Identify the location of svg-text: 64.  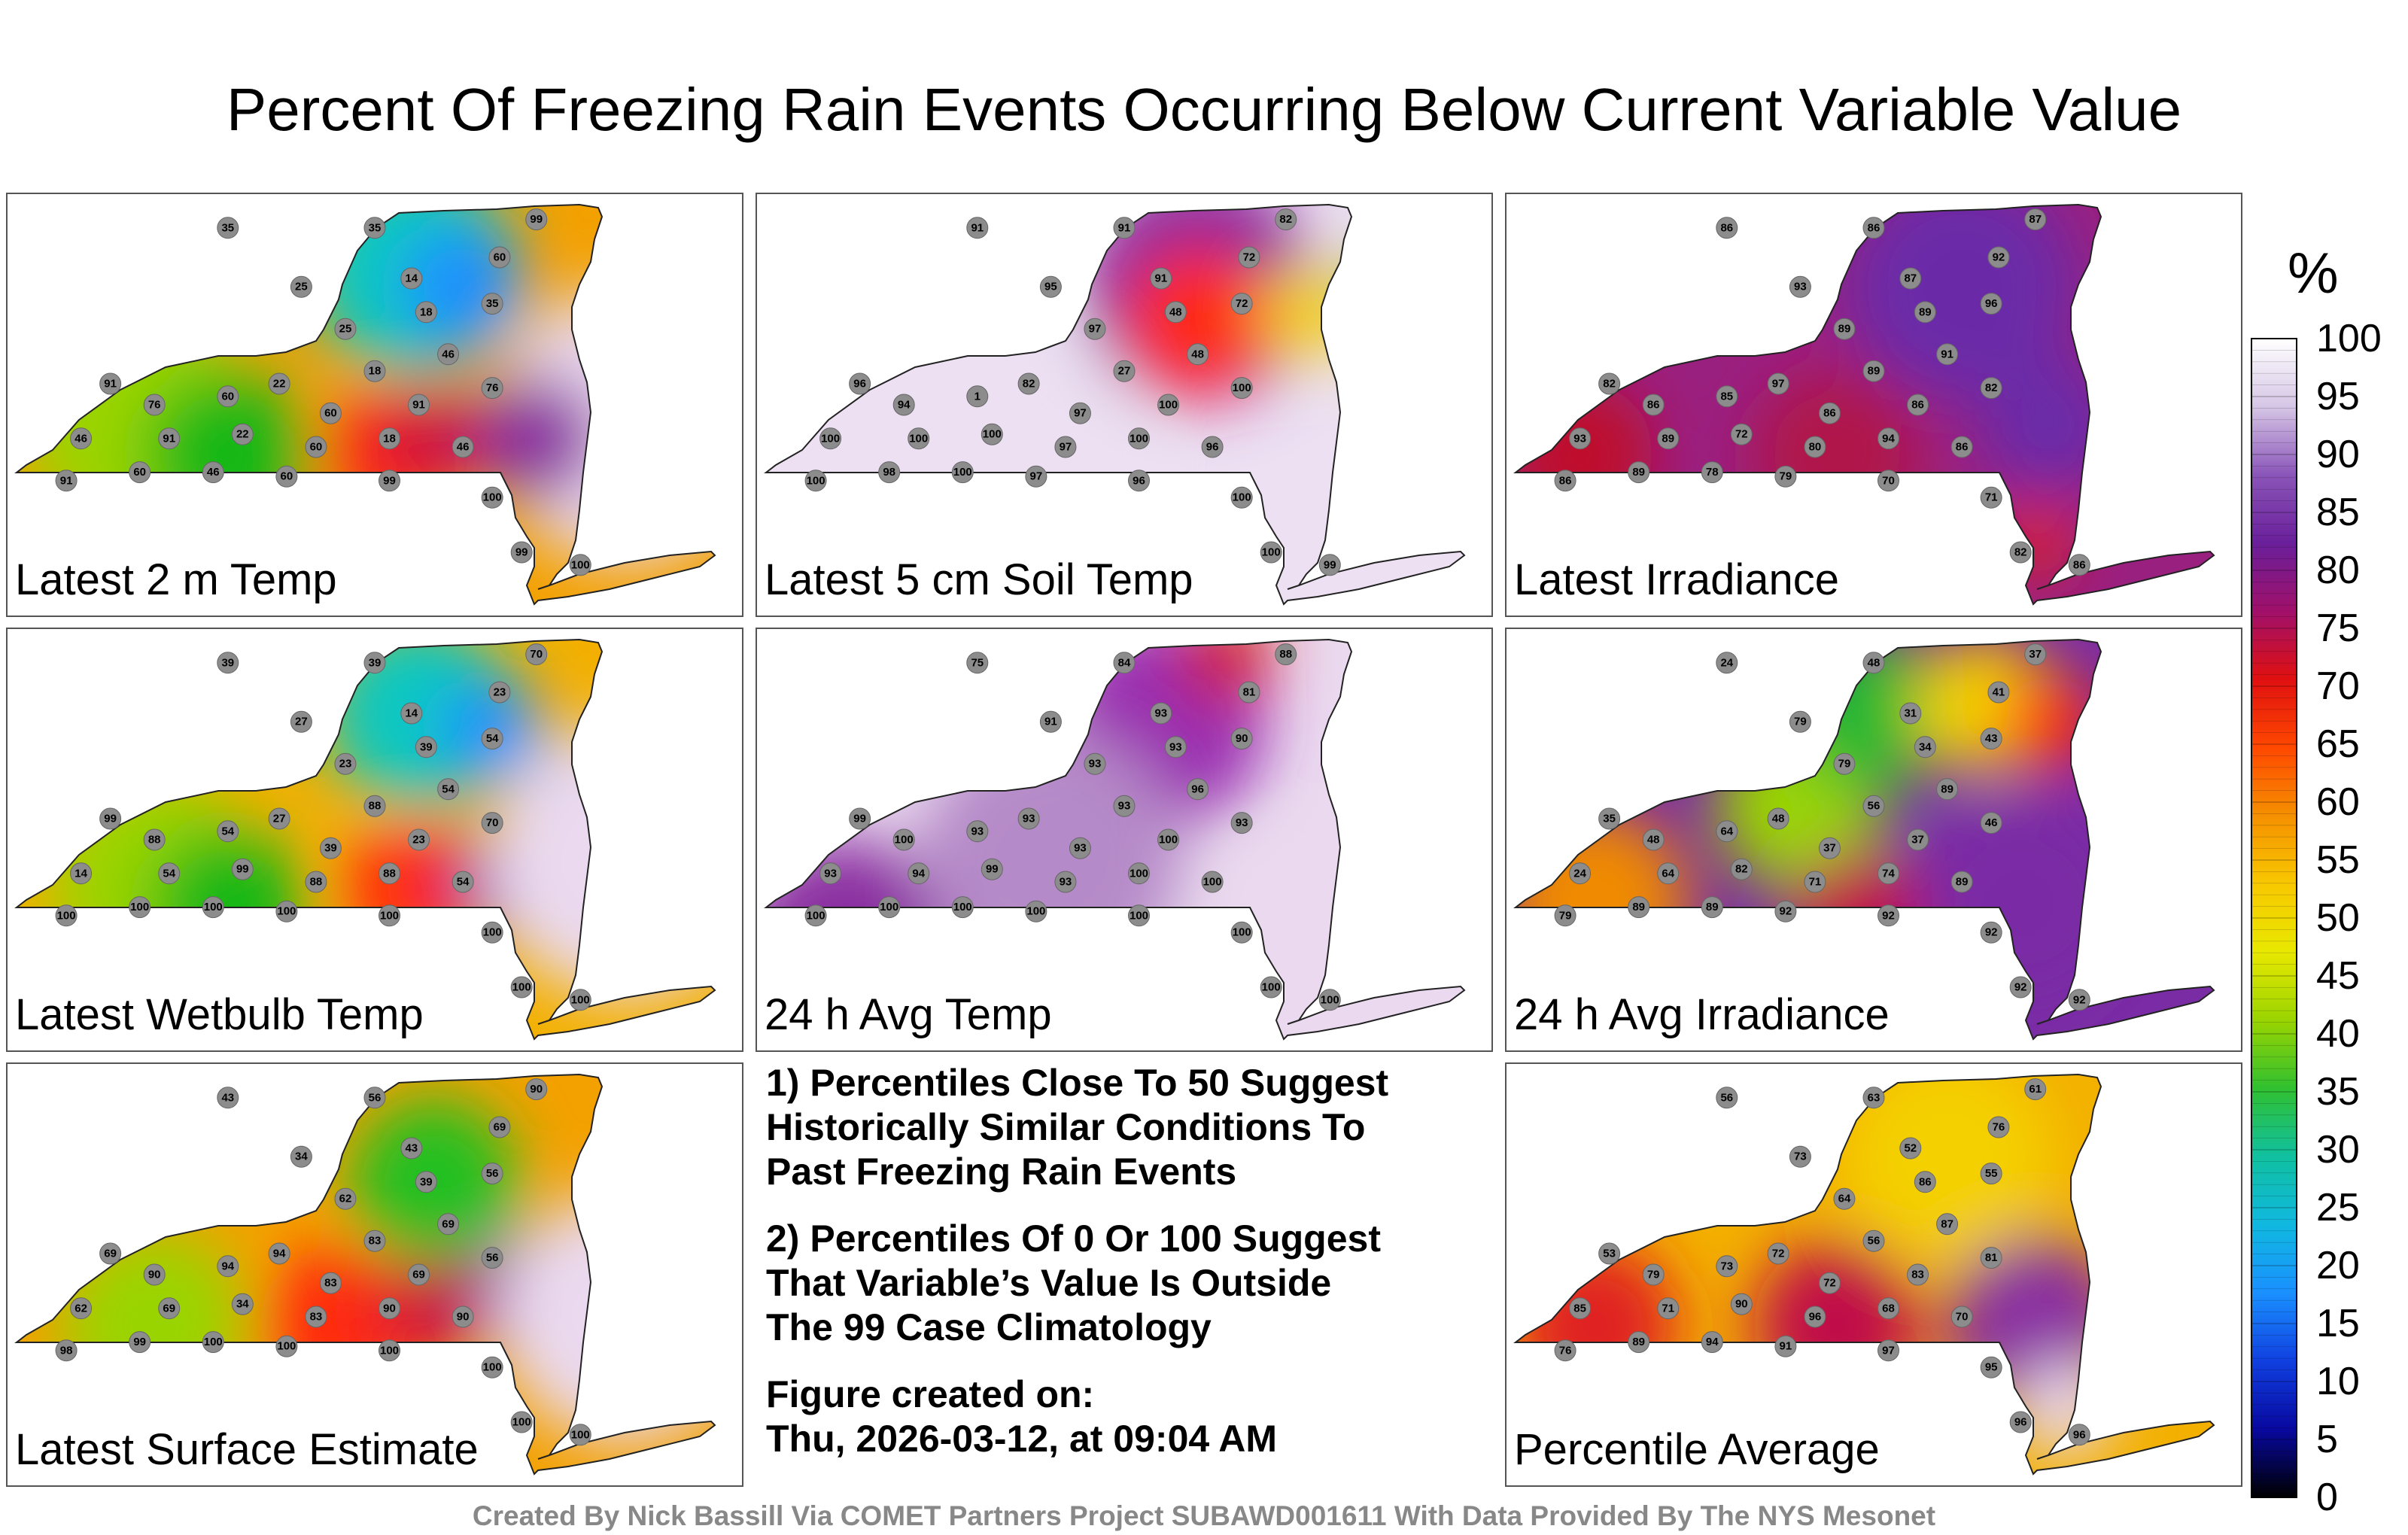
(1844, 1199).